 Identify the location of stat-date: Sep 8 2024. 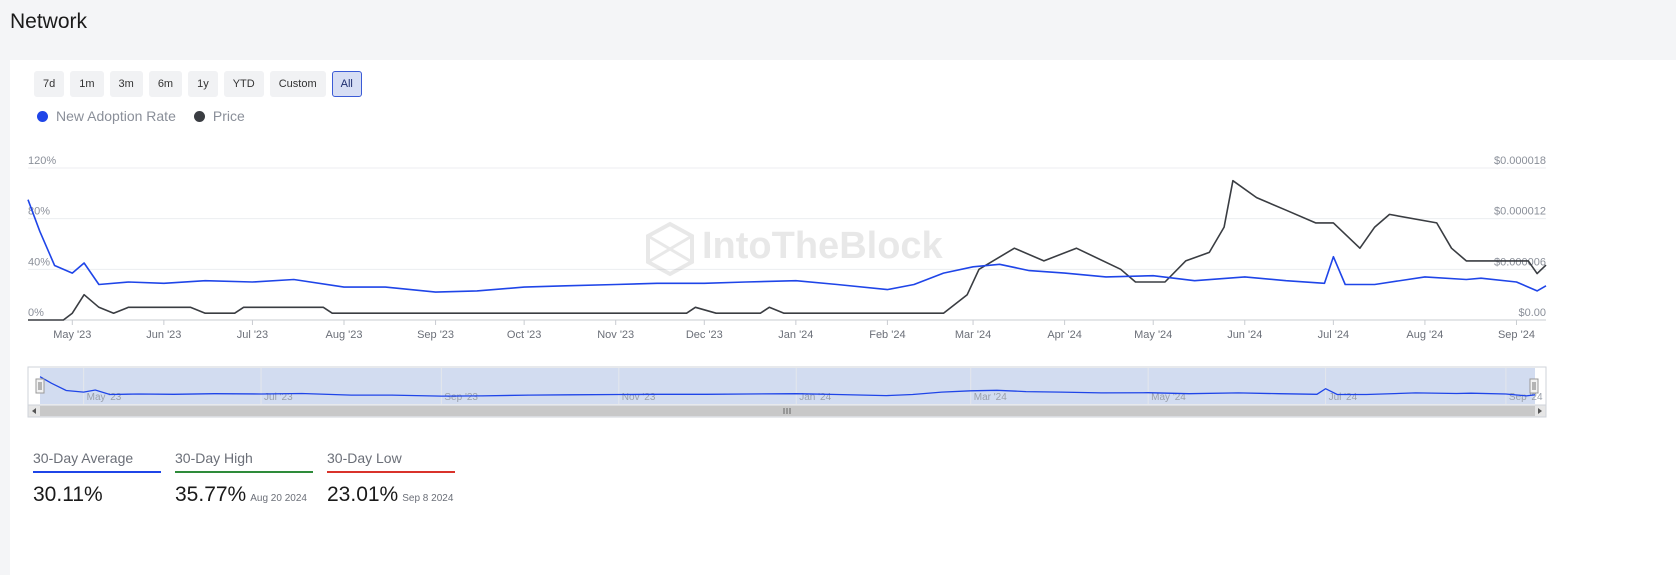
(428, 498).